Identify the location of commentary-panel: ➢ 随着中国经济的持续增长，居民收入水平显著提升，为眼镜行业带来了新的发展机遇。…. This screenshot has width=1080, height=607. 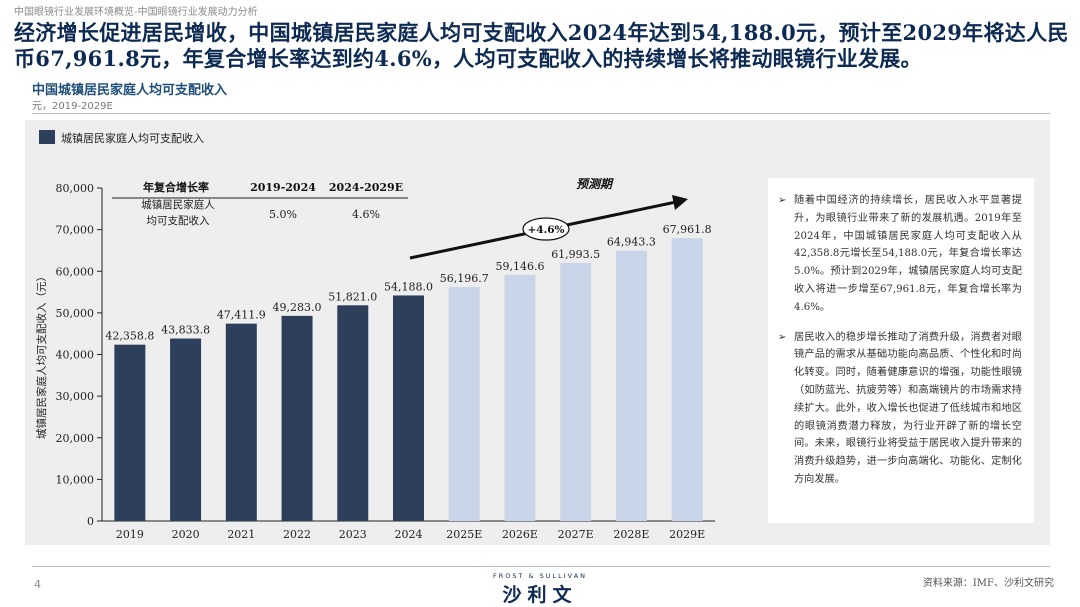
(901, 350).